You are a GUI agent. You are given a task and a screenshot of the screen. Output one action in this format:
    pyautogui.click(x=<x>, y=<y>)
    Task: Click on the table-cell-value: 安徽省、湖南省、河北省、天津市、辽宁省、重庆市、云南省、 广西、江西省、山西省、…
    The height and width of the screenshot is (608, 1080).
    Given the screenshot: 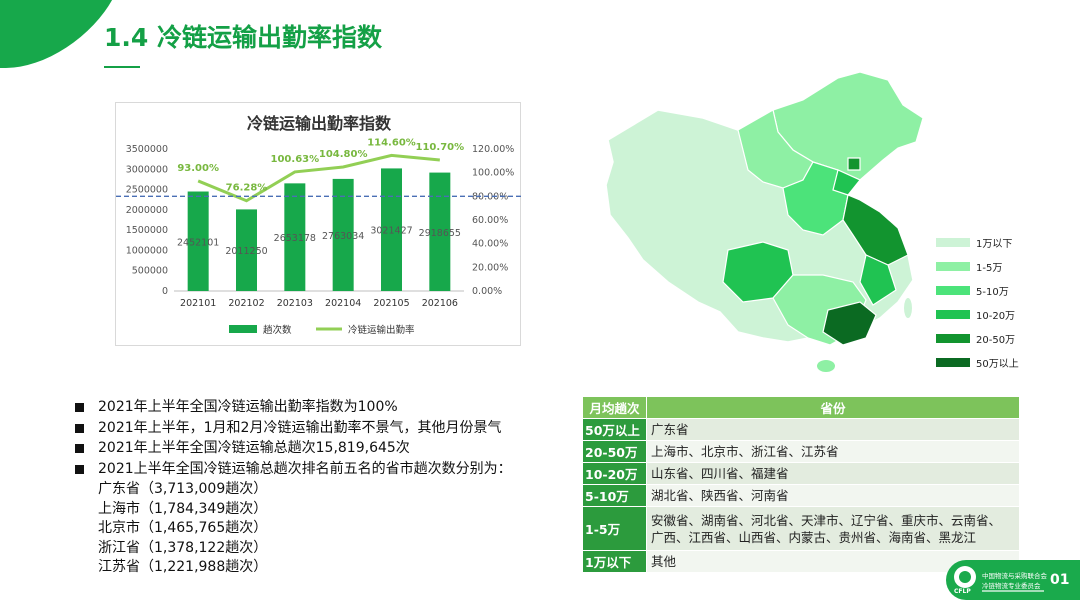 What is the action you would take?
    pyautogui.click(x=833, y=528)
    